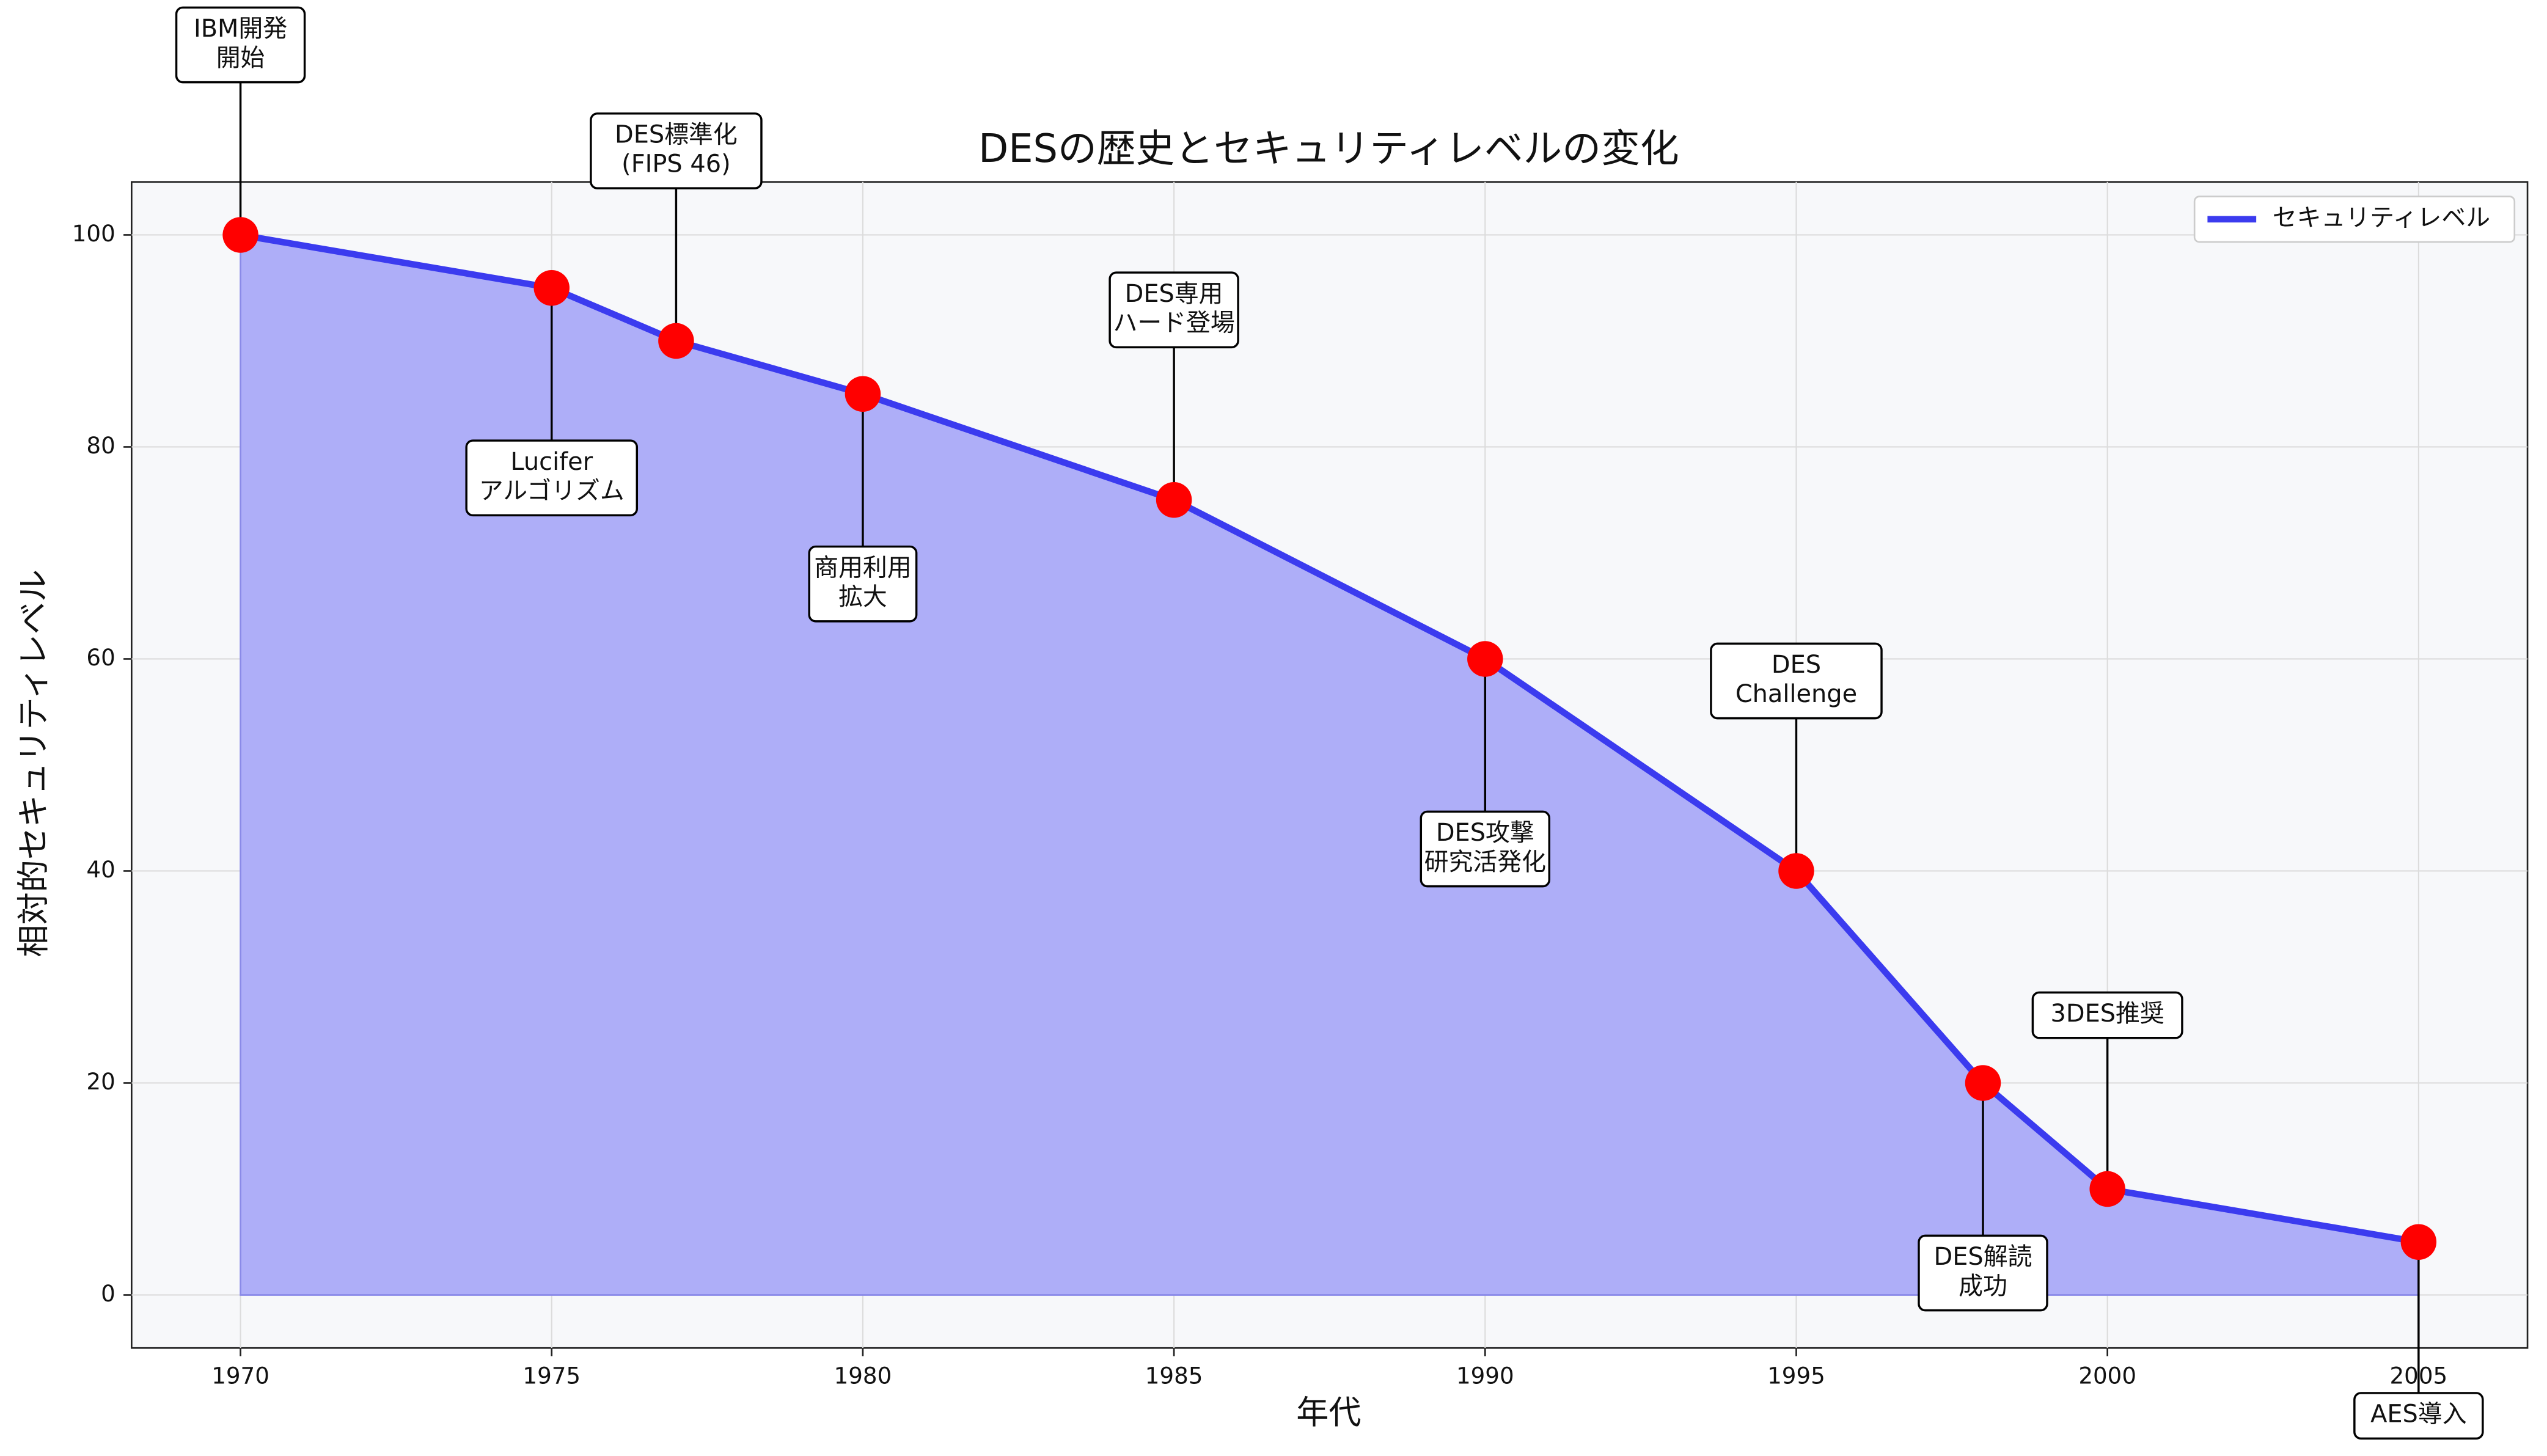 Image resolution: width=2547 pixels, height=1456 pixels. I want to click on chart-title: DESの歴史とセキュリティレベルの変化, so click(1328, 149).